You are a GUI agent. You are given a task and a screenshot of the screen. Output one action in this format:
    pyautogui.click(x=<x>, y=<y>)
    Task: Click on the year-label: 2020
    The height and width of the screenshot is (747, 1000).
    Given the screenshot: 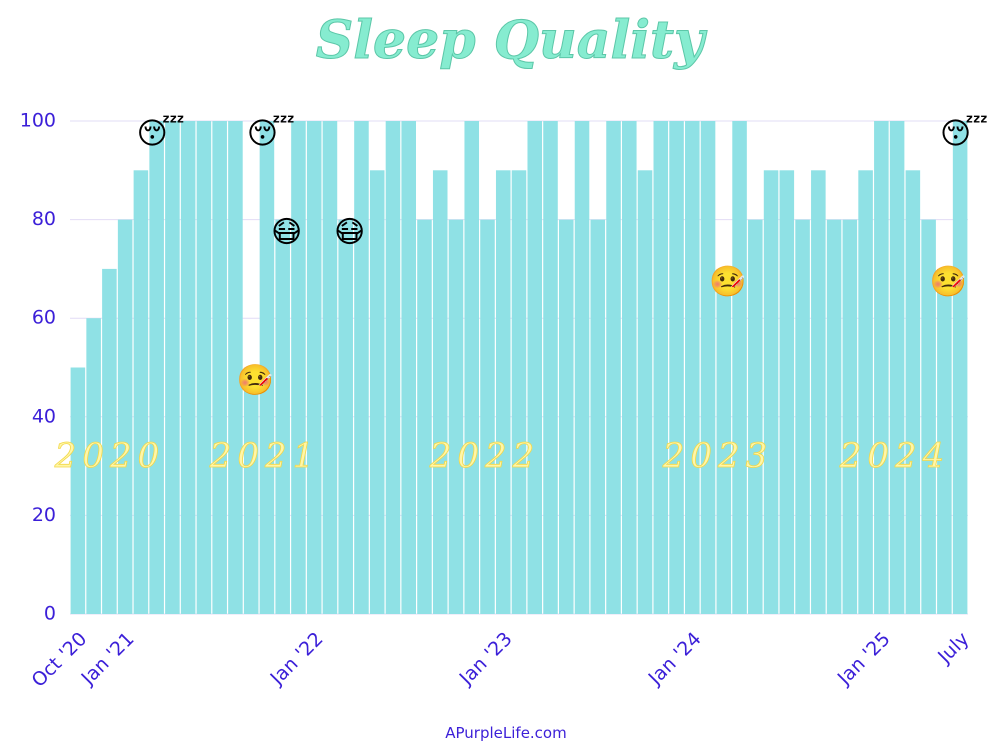 What is the action you would take?
    pyautogui.click(x=110, y=456)
    